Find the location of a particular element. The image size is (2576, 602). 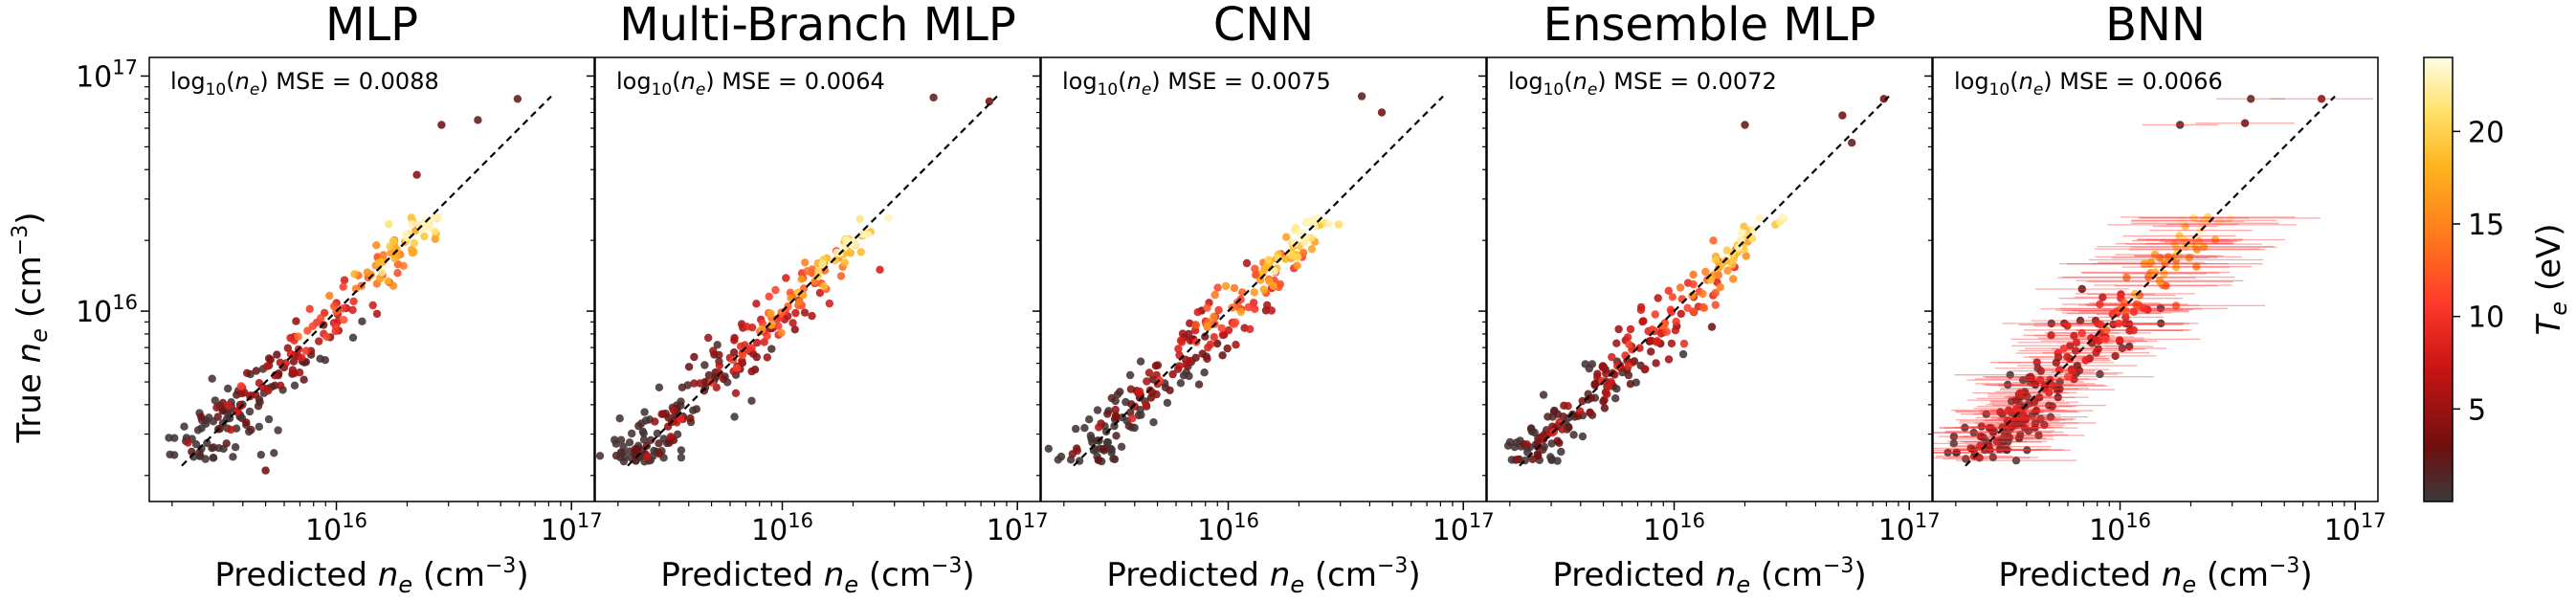

x-tick-label: 1016 is located at coordinates (2120, 528).